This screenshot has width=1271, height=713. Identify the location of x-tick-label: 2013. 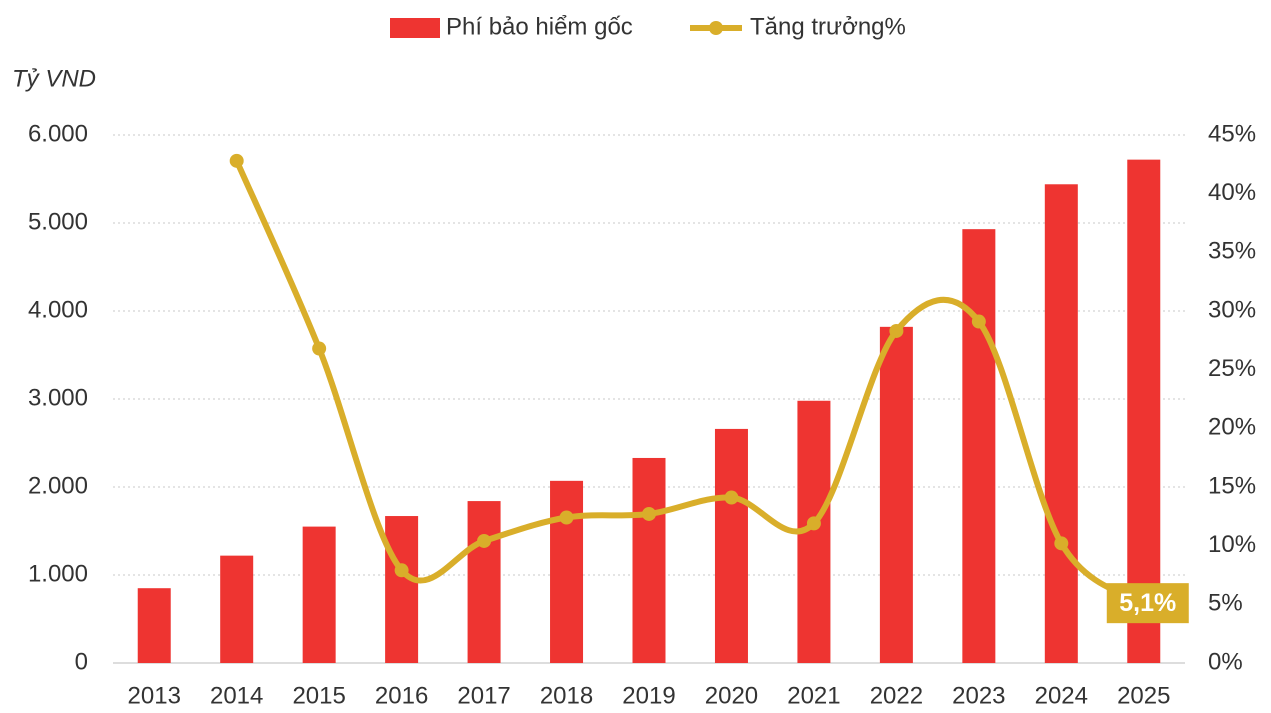
(154, 695).